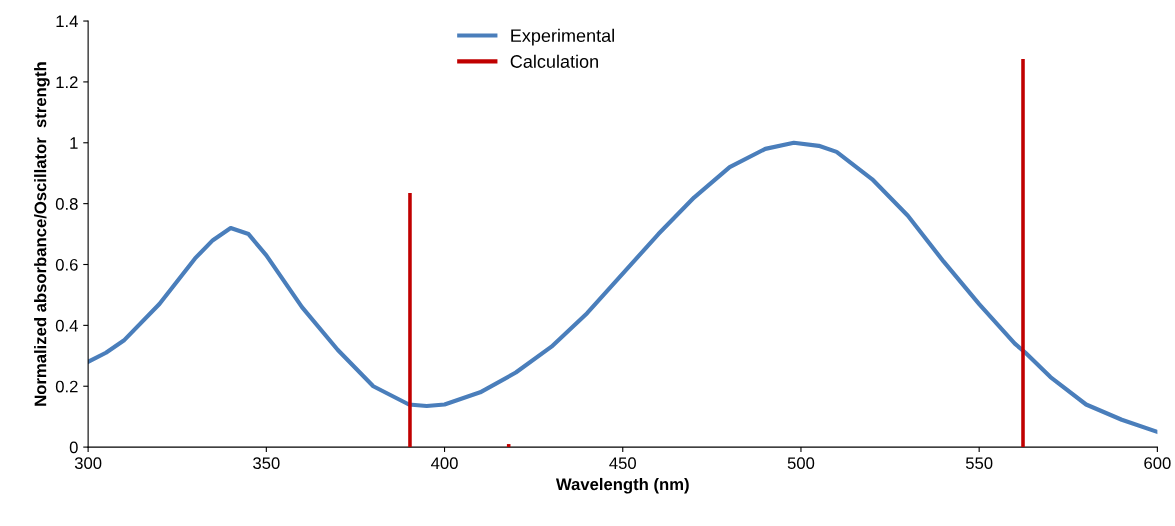  What do you see at coordinates (42, 234) in the screenshot?
I see `y-axis-title: Normalized absorbance/Oscillator strength` at bounding box center [42, 234].